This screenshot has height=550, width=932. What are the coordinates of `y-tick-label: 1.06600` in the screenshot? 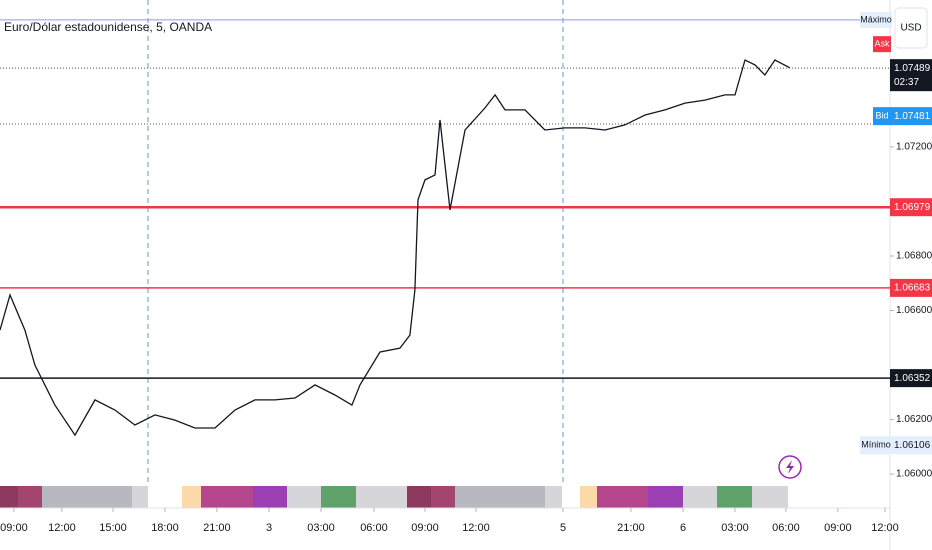 It's located at (914, 310).